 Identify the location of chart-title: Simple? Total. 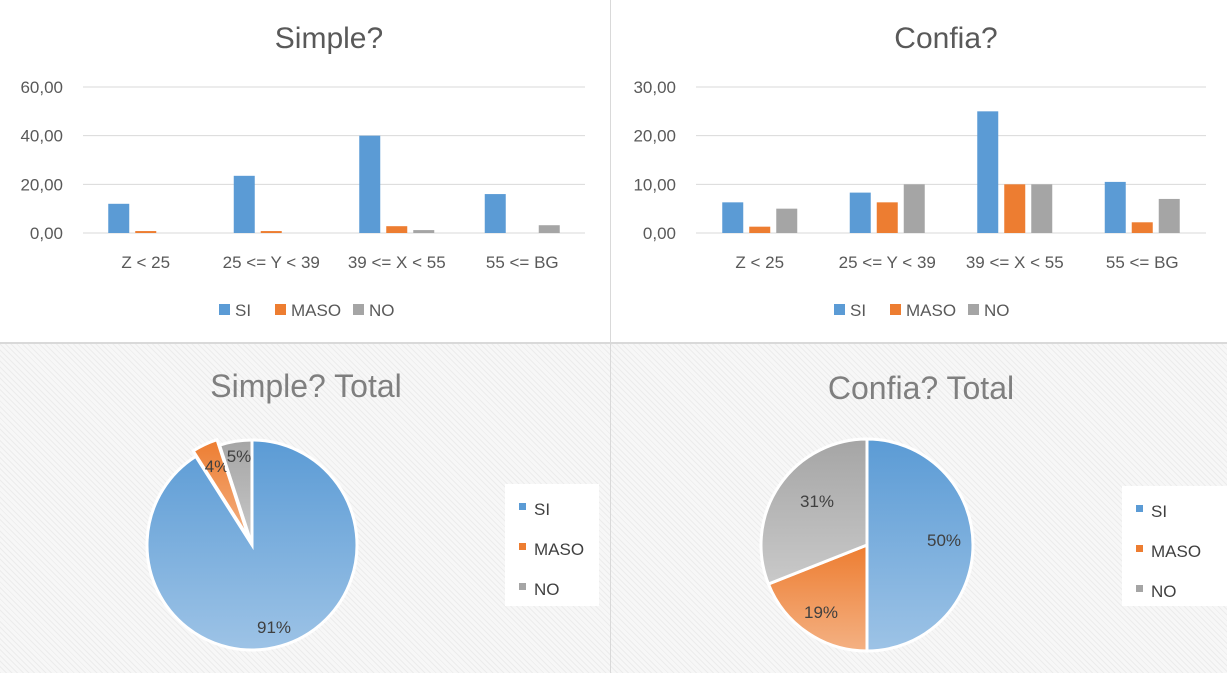
(306, 386).